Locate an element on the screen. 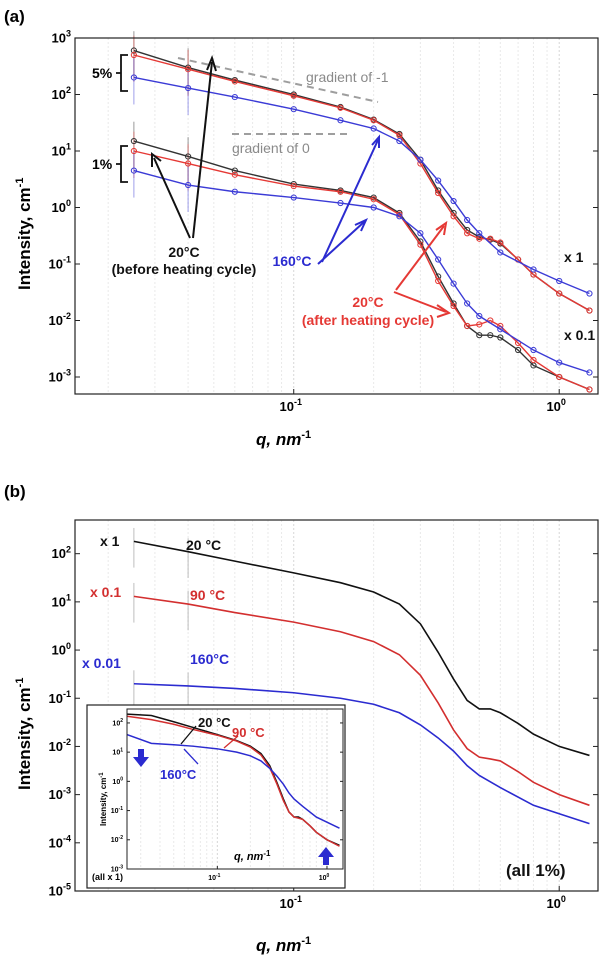 The height and width of the screenshot is (960, 603). arrow-160c-down is located at coordinates (341, 243).